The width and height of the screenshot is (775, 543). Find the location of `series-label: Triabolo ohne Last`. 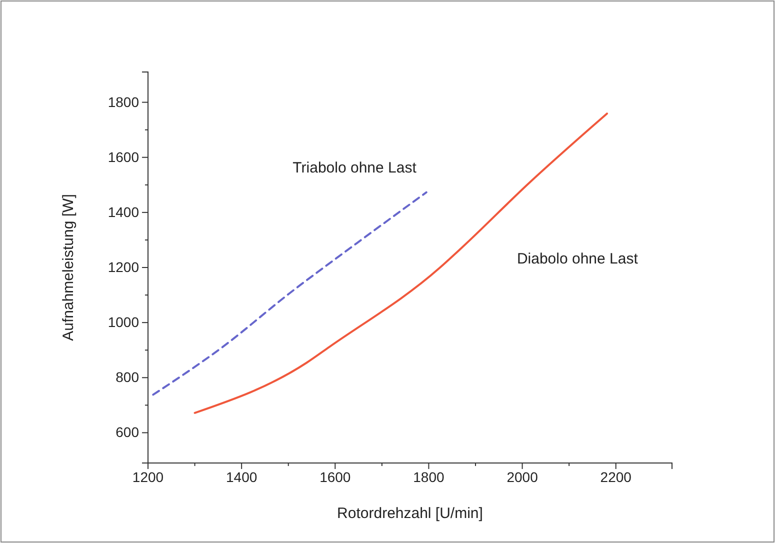

series-label: Triabolo ohne Last is located at coordinates (355, 167).